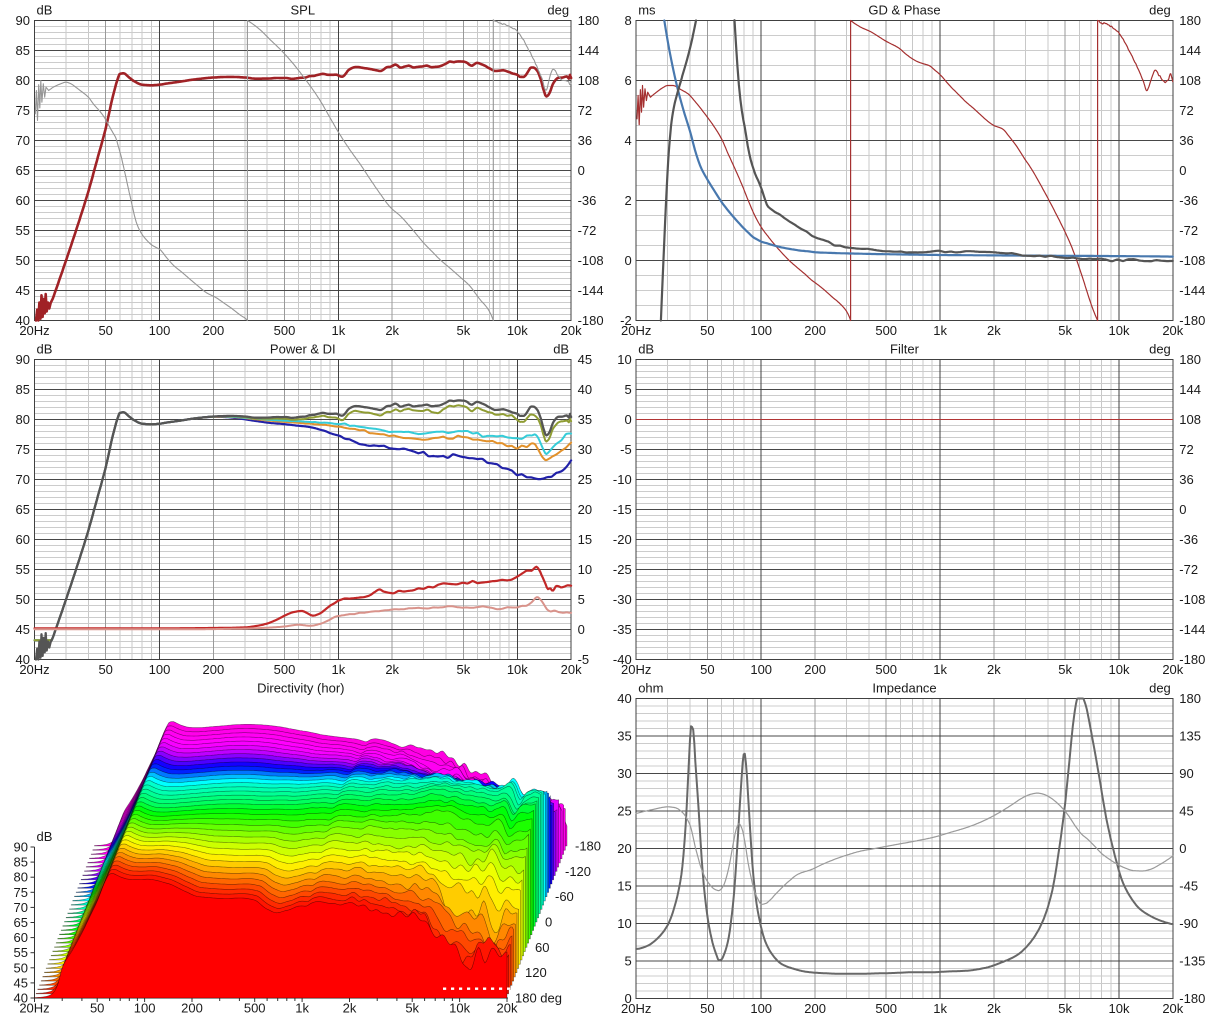  What do you see at coordinates (536, 972) in the screenshot?
I see `svg-text: 120` at bounding box center [536, 972].